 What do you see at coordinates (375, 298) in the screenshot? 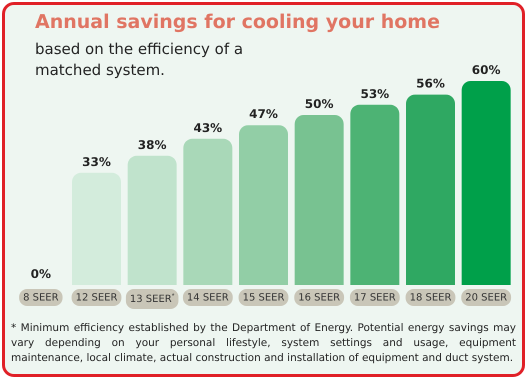
I see `x-tick-label: 17 SEER` at bounding box center [375, 298].